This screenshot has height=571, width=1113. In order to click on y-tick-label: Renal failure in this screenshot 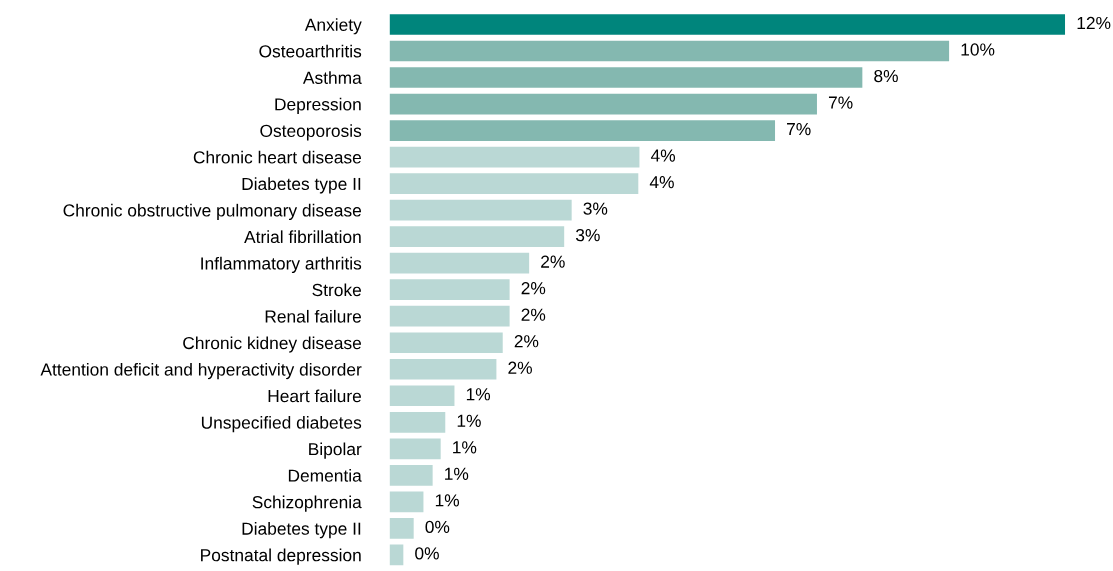, I will do `click(313, 316)`.